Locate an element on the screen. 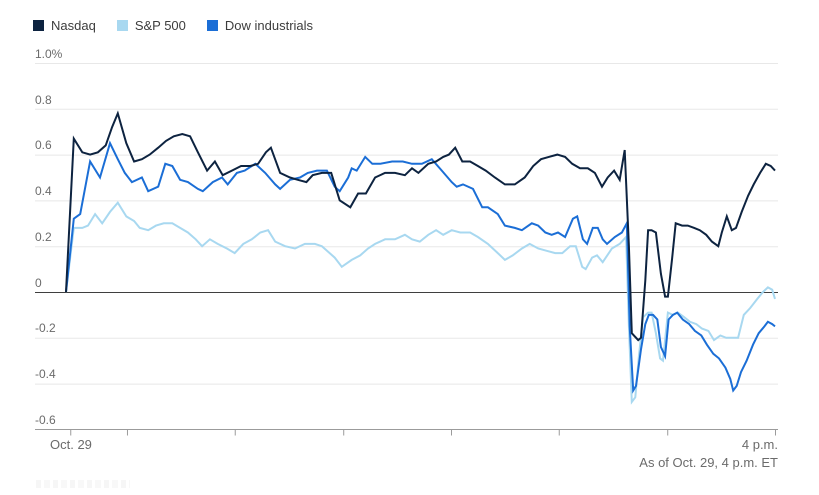 The image size is (819, 495). x-axis-start-label: Oct. 29 is located at coordinates (71, 444).